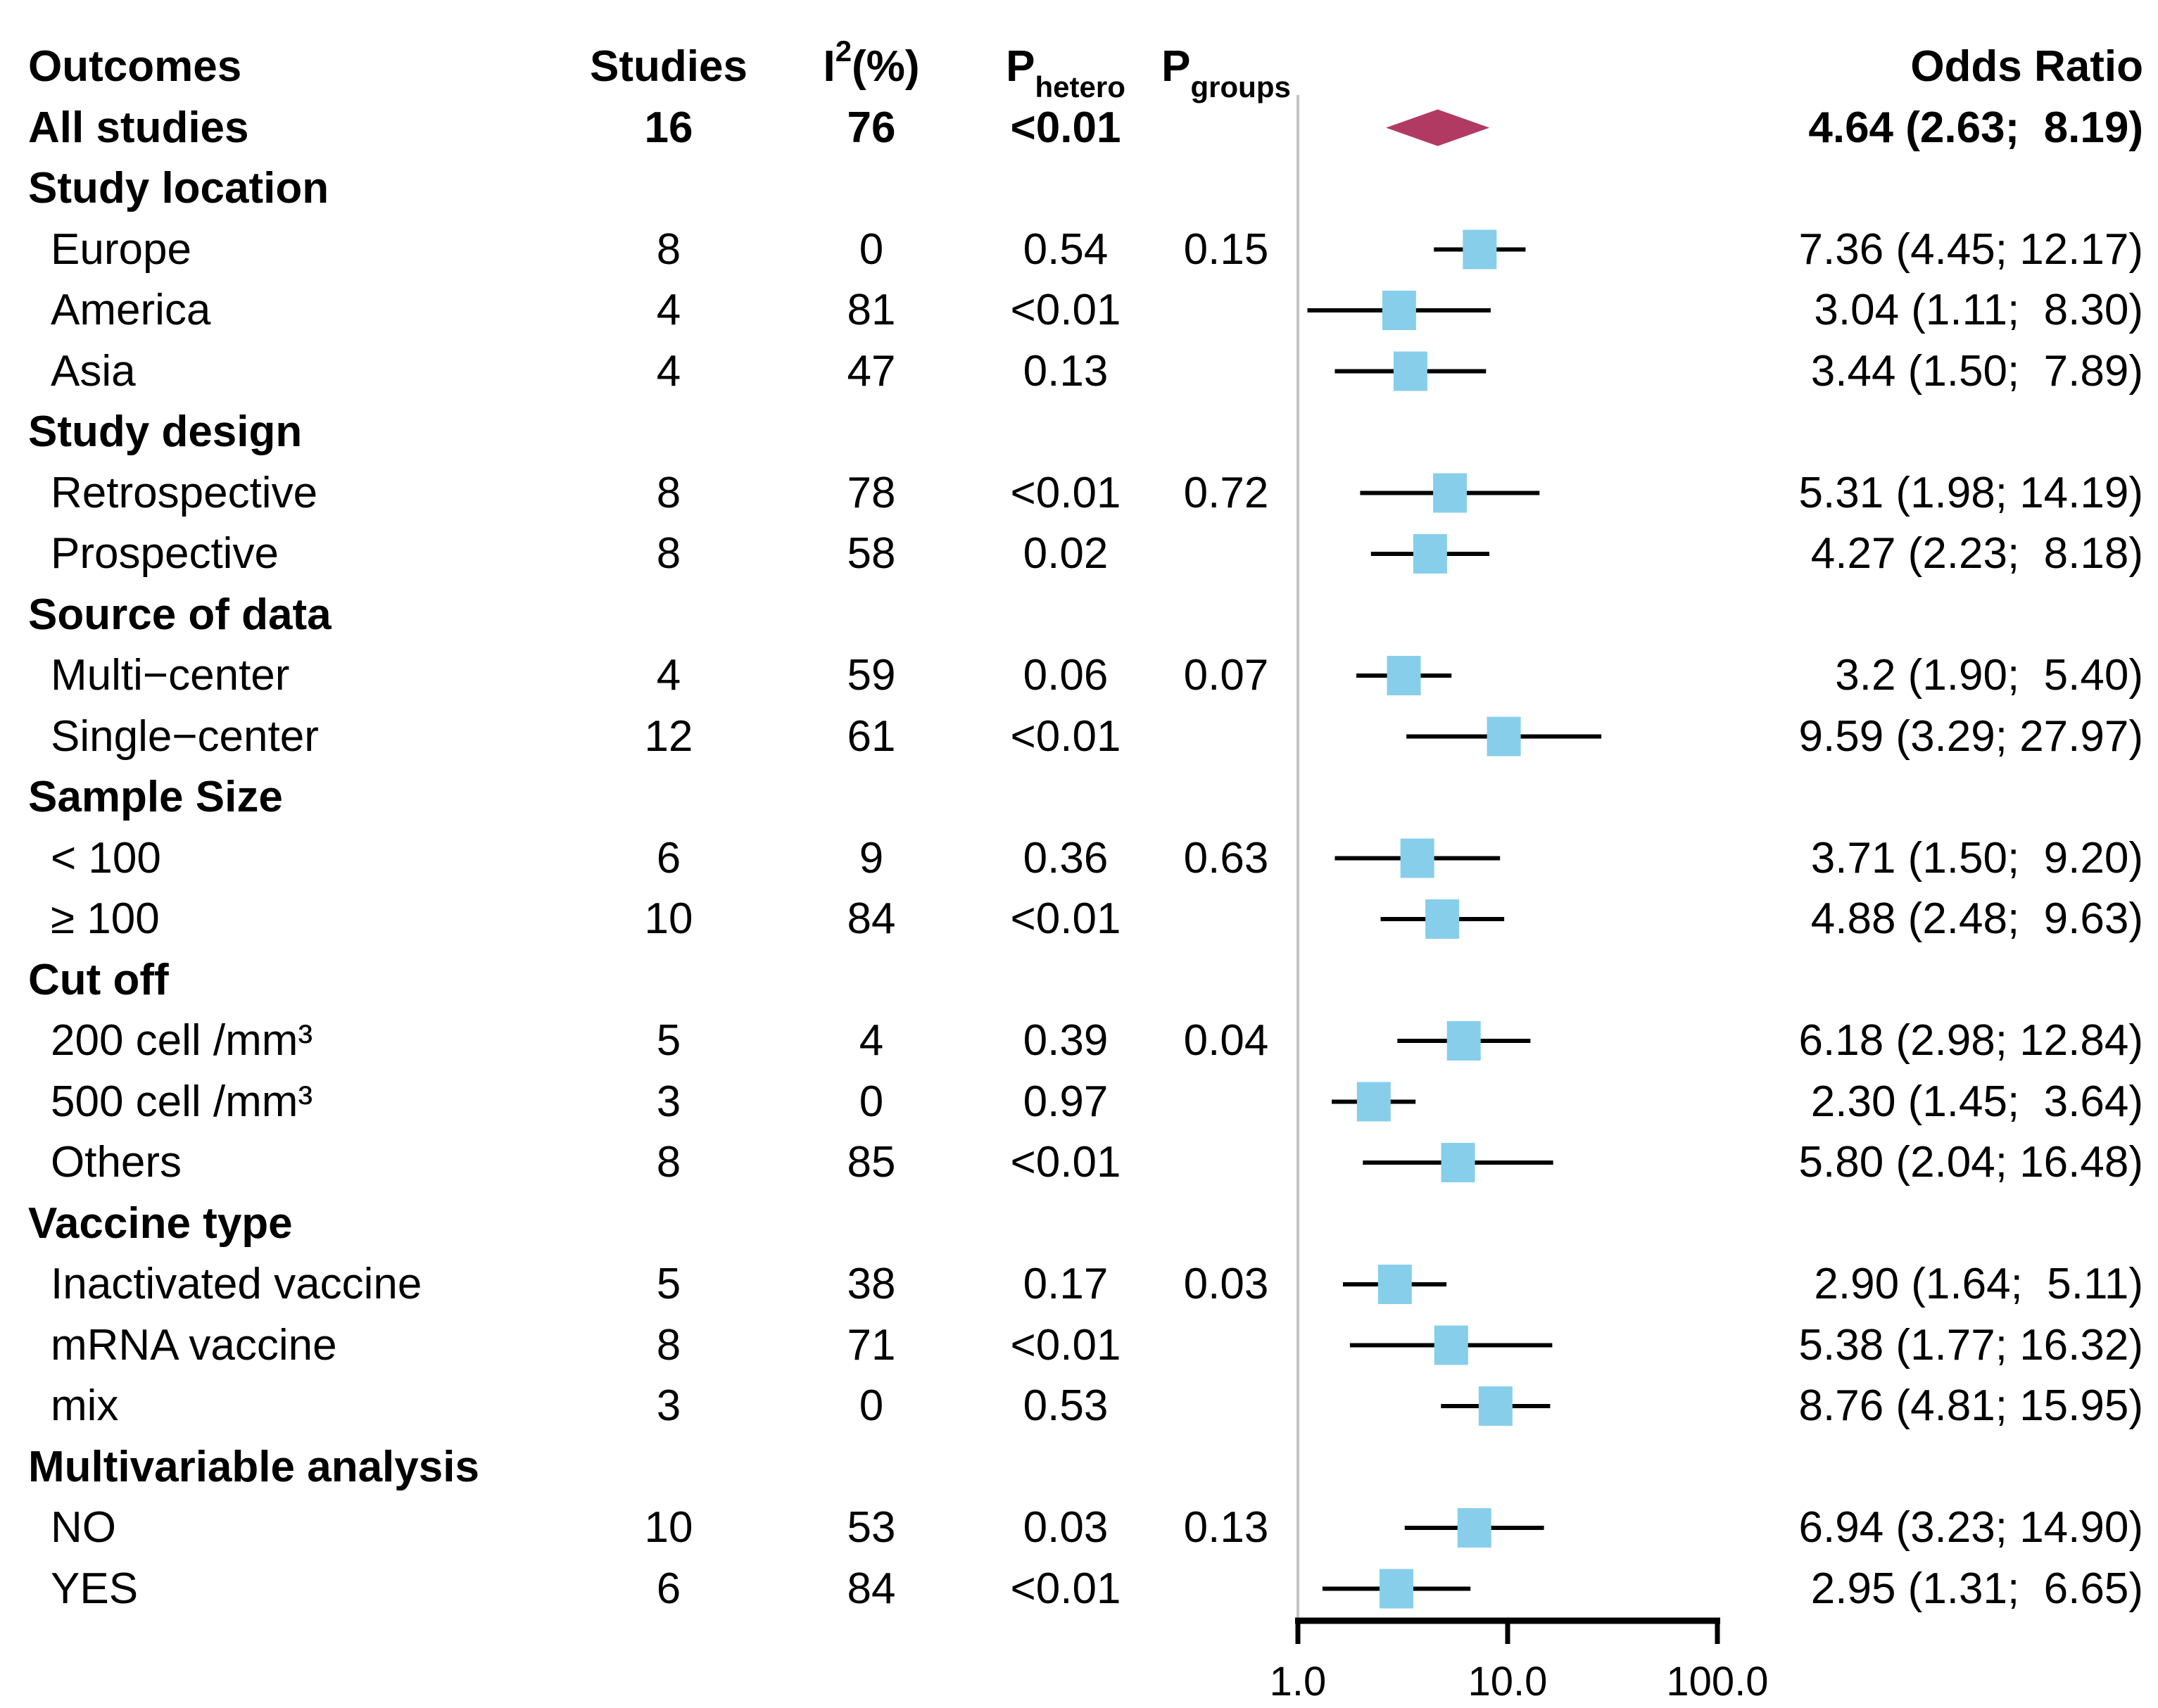  I want to click on col-header-p-hetero: Phetero, so click(1065, 70).